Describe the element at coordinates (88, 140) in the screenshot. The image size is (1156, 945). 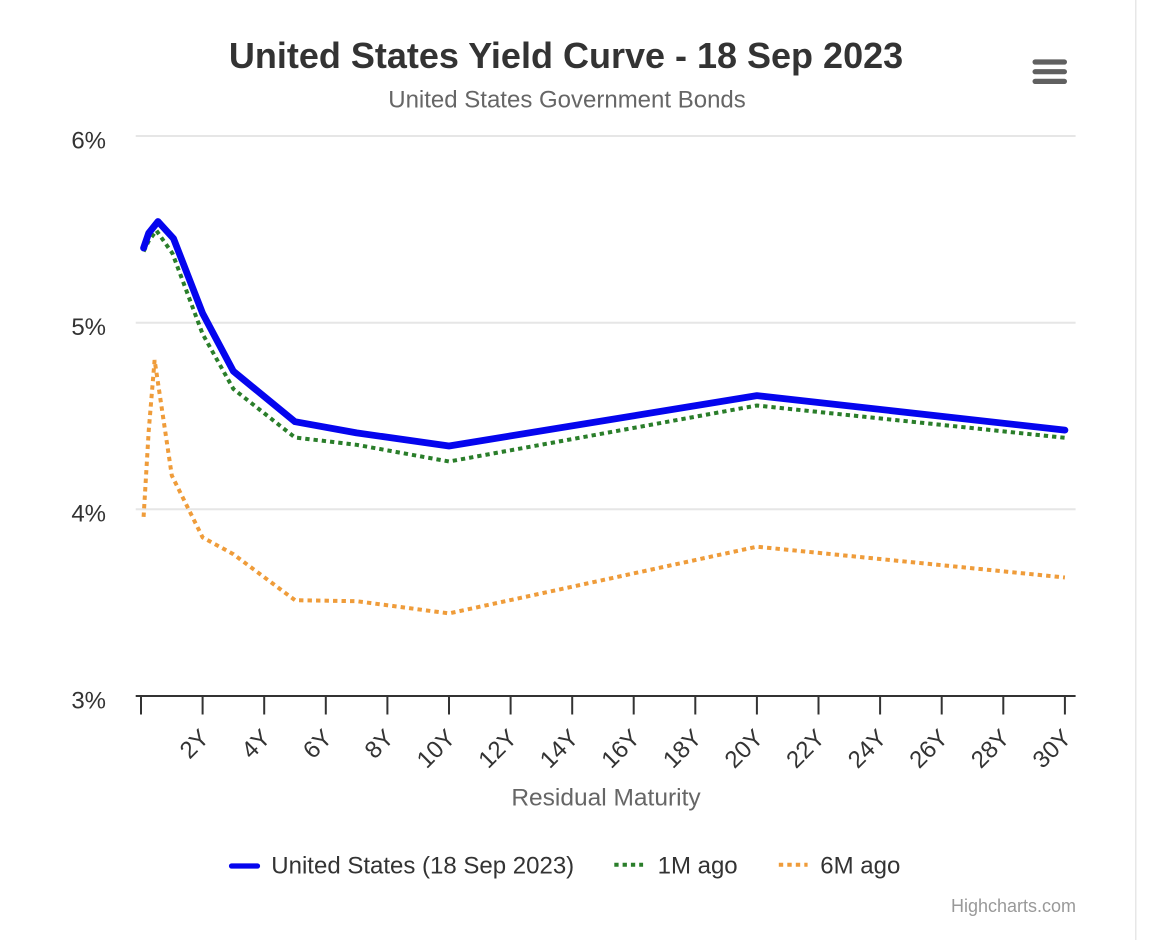
I see `svg-text: 6%` at that location.